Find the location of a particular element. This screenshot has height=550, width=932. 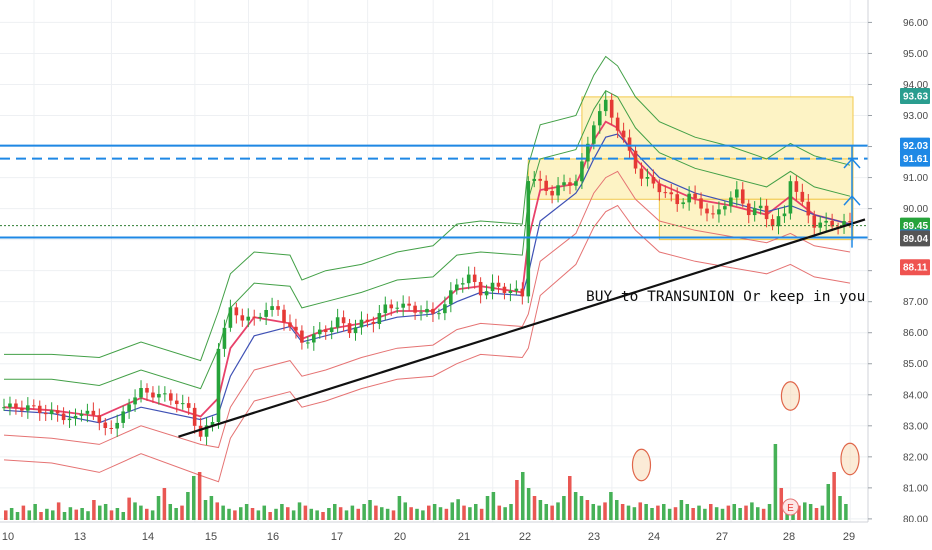

price-tick-label: 93.00 is located at coordinates (915, 116).